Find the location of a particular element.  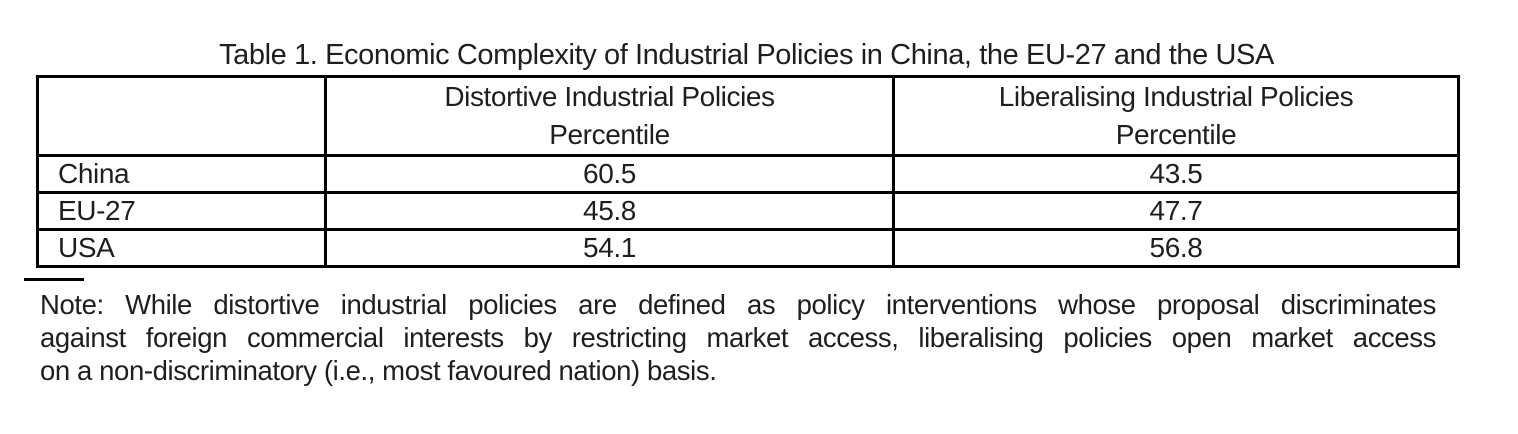

eu27-distortive-value: 45.8 is located at coordinates (609, 211).